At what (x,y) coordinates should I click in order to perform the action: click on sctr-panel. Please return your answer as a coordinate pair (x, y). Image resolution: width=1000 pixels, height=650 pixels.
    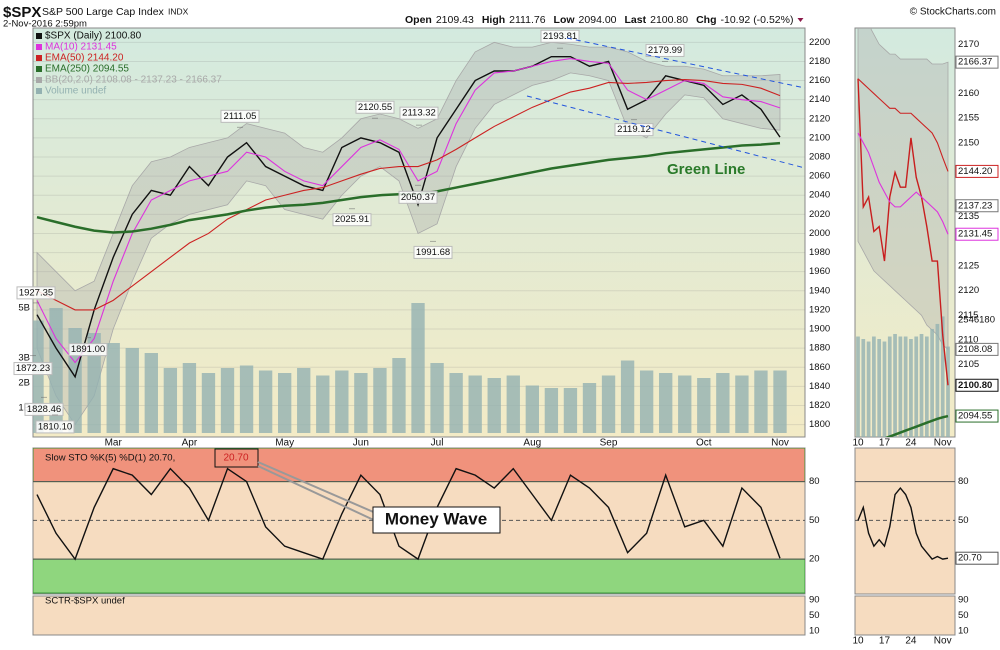
    Looking at the image, I should click on (419, 615).